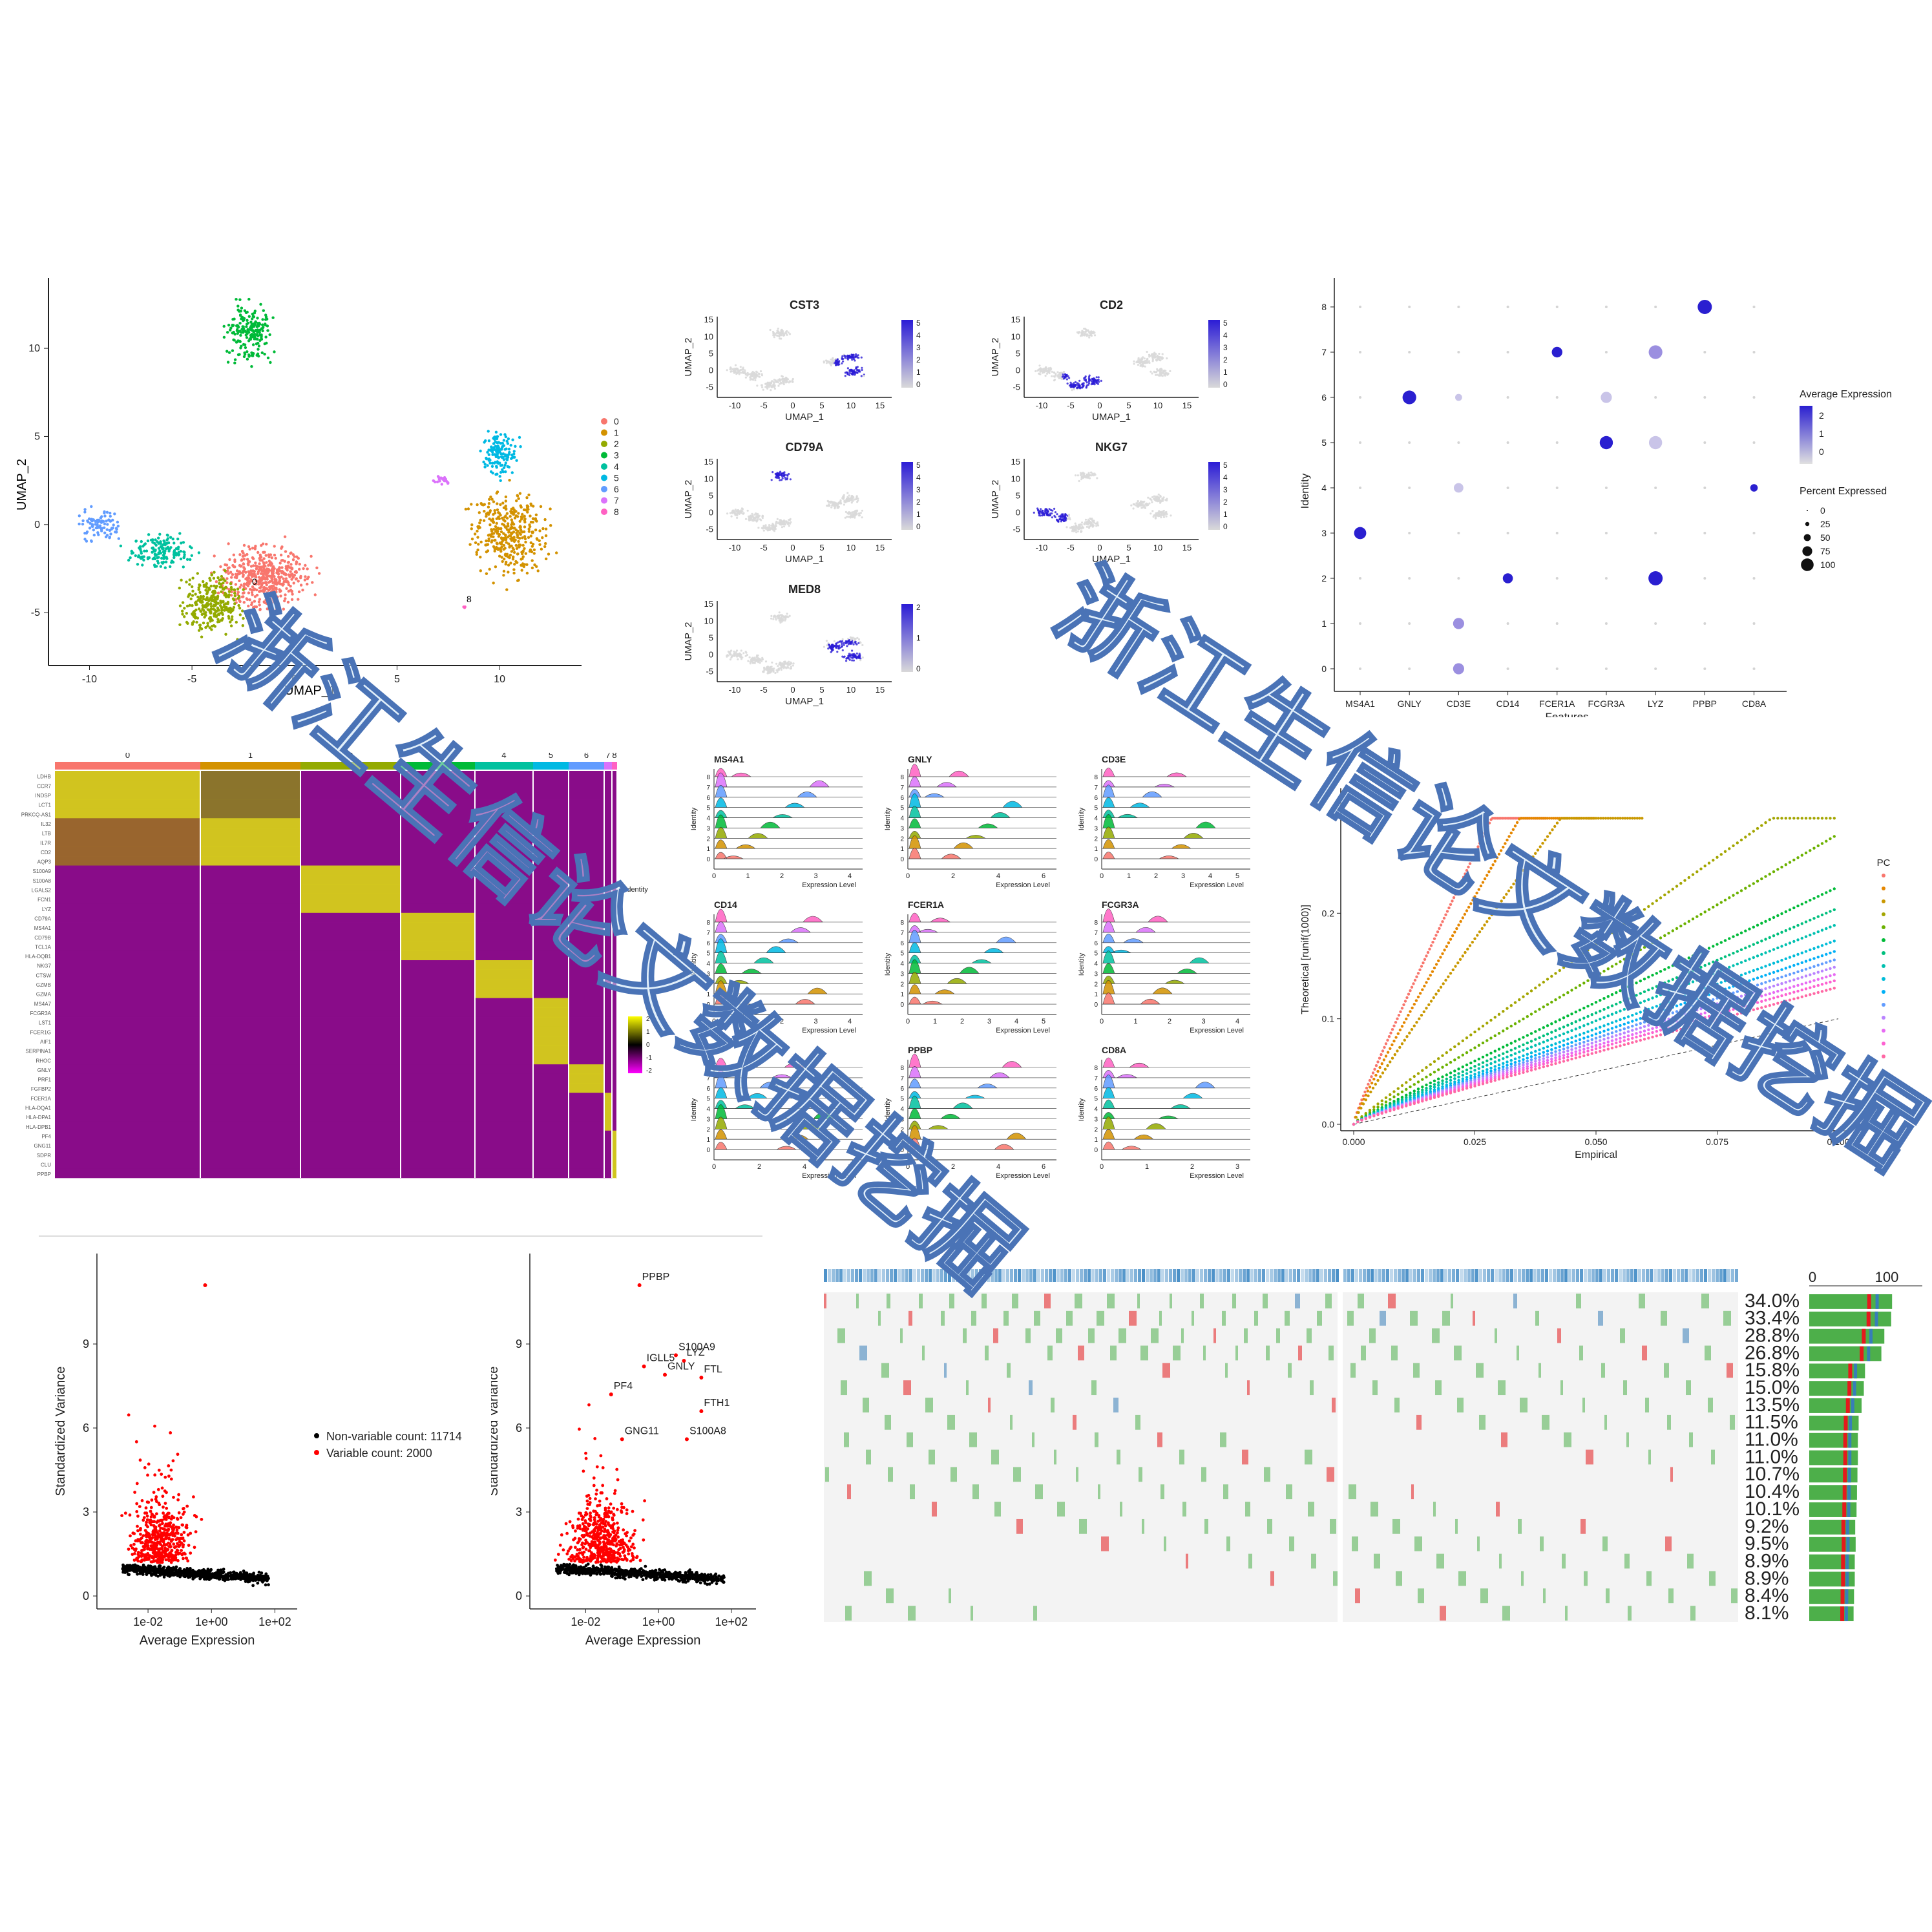 The width and height of the screenshot is (1932, 1932). Describe the element at coordinates (708, 819) in the screenshot. I see `ridge-level-label: 4` at that location.